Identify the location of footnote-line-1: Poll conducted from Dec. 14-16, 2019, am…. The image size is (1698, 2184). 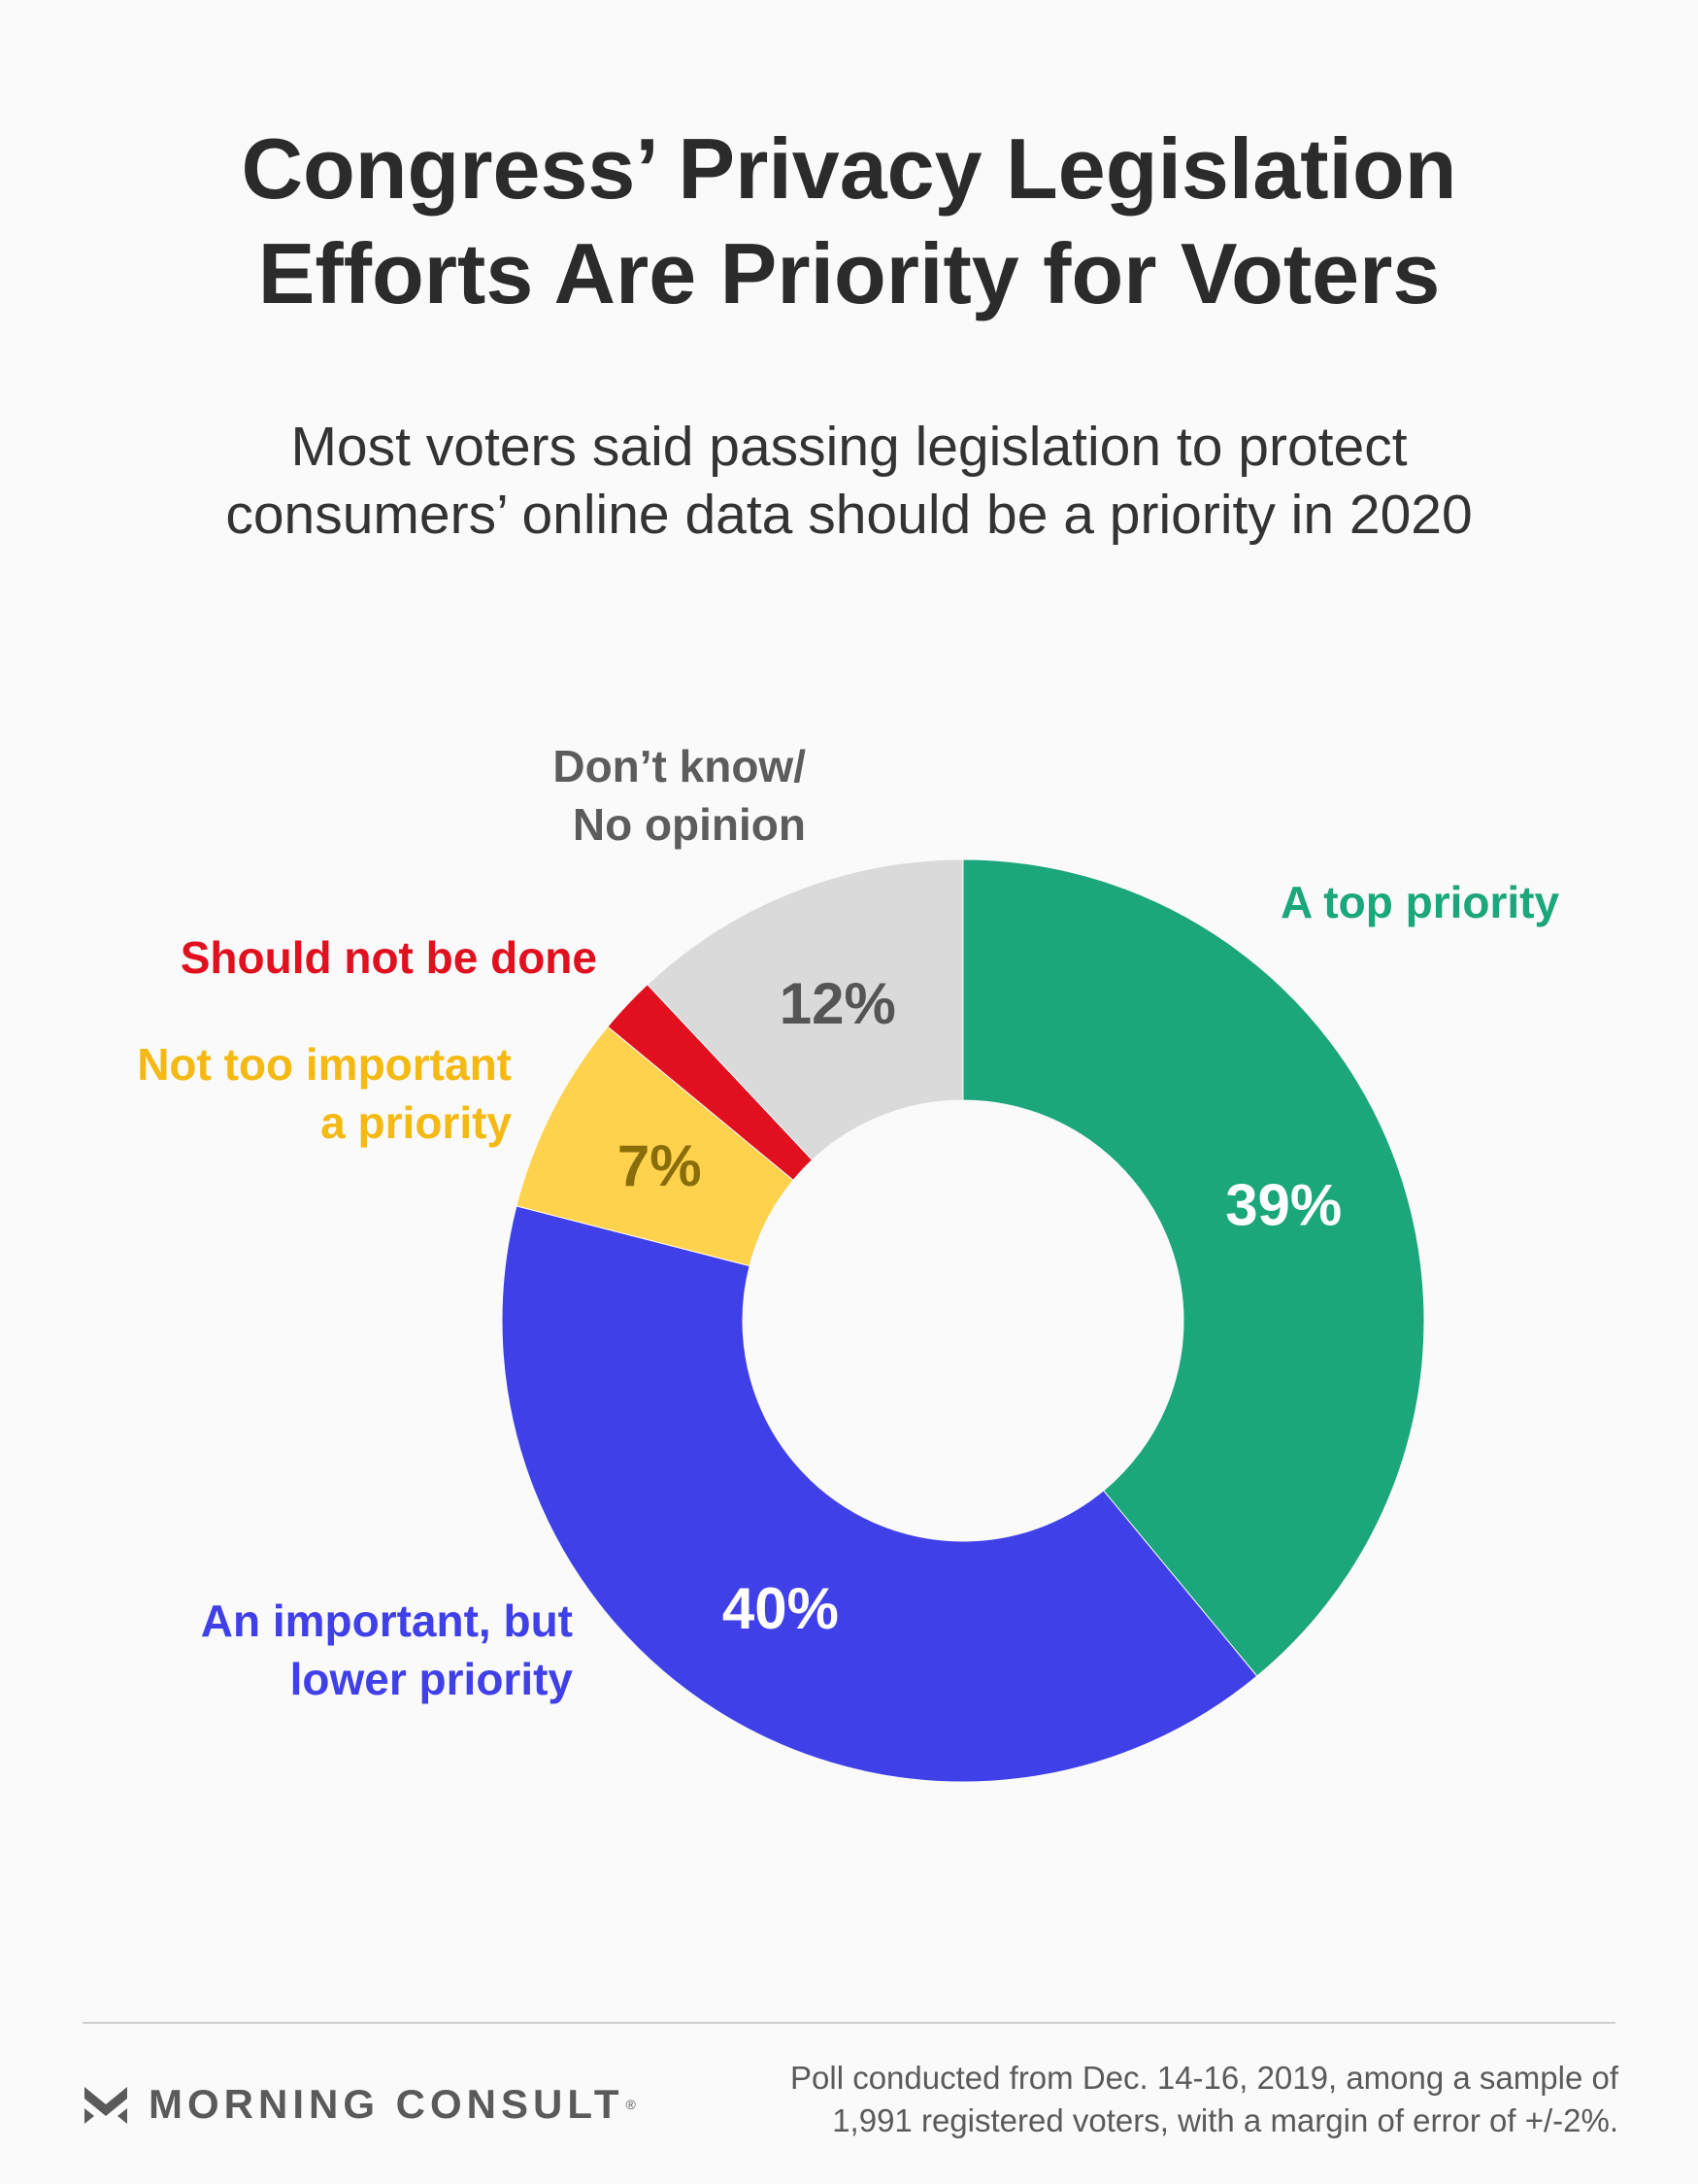
(1204, 2078).